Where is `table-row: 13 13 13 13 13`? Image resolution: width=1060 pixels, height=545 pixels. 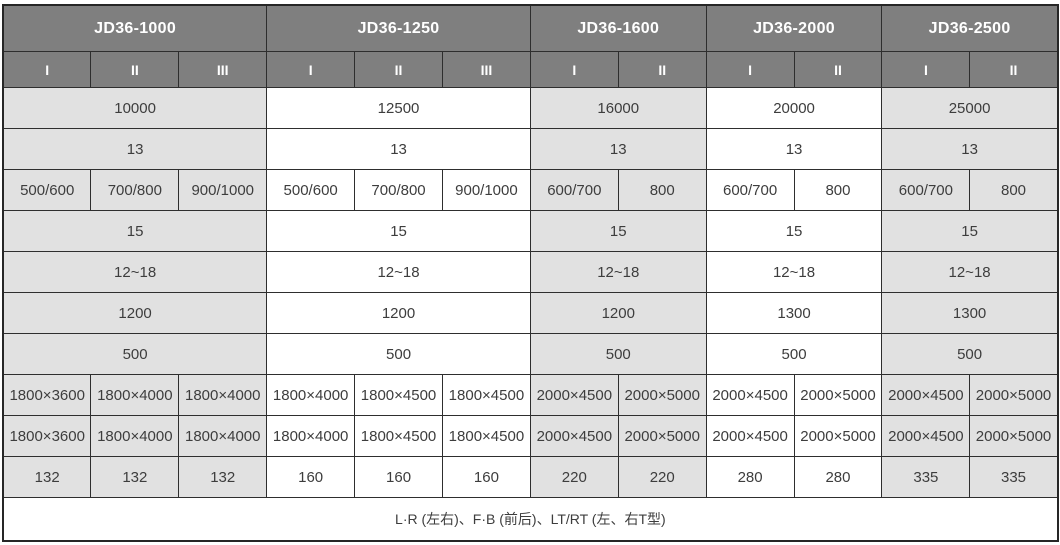 table-row: 13 13 13 13 13 is located at coordinates (530, 149).